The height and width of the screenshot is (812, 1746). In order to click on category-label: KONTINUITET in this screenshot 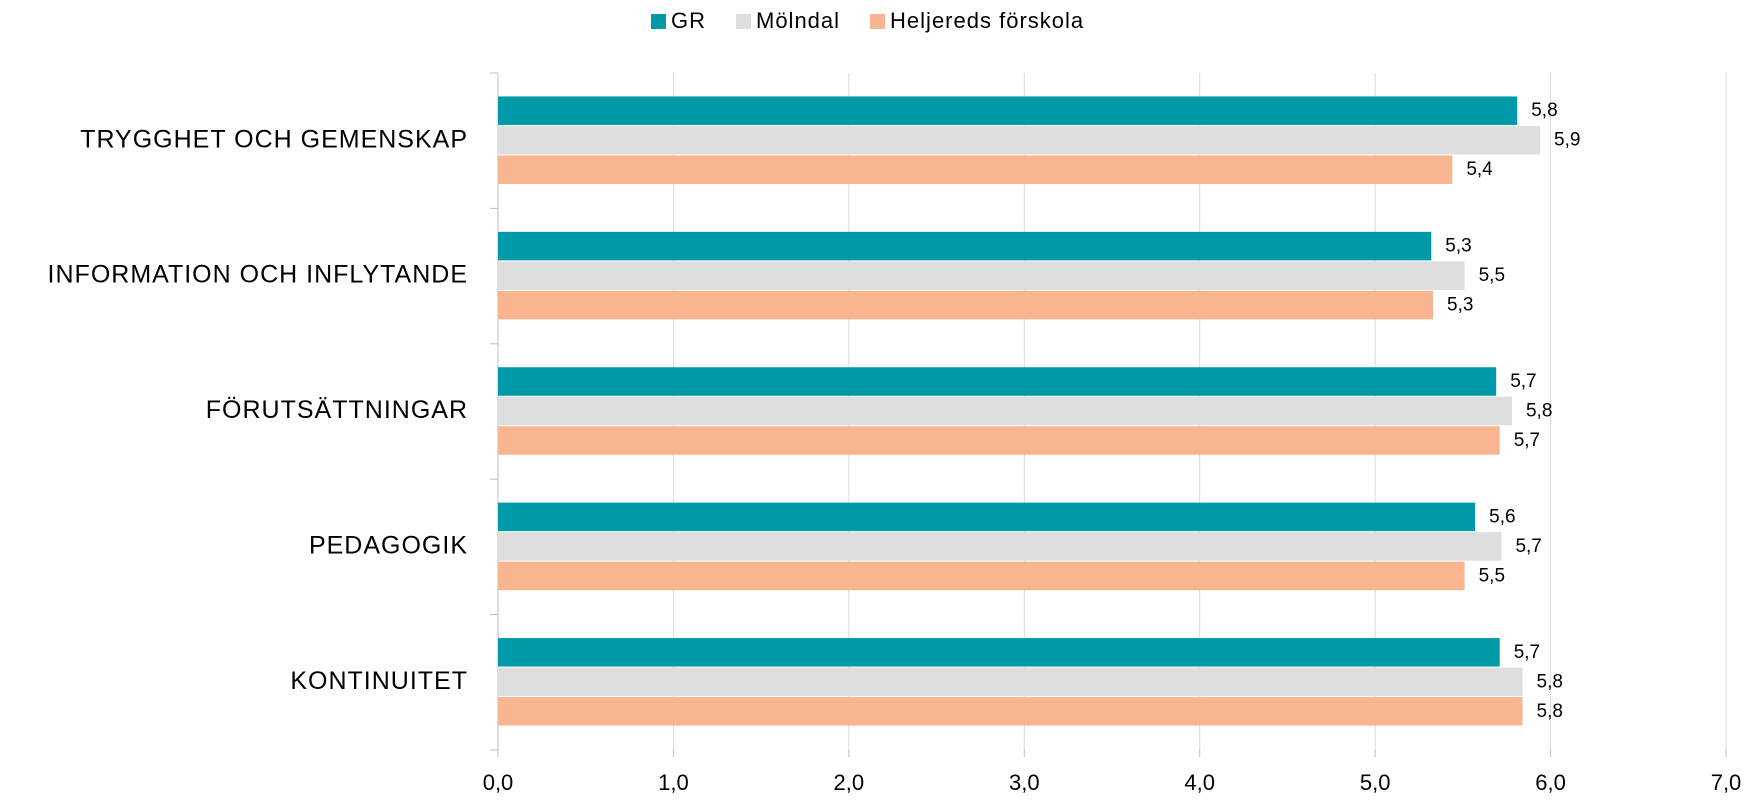, I will do `click(379, 681)`.